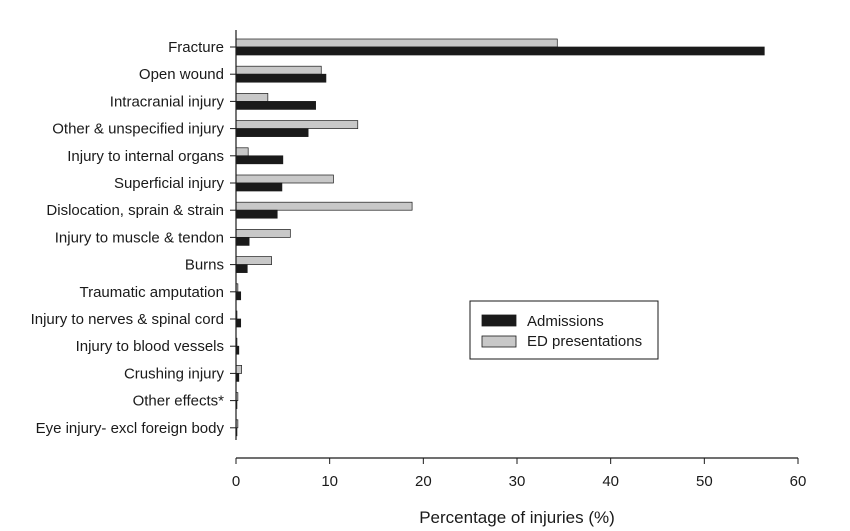 This screenshot has width=850, height=531. Describe the element at coordinates (499, 320) in the screenshot. I see `legend-swatch-admissions` at that location.